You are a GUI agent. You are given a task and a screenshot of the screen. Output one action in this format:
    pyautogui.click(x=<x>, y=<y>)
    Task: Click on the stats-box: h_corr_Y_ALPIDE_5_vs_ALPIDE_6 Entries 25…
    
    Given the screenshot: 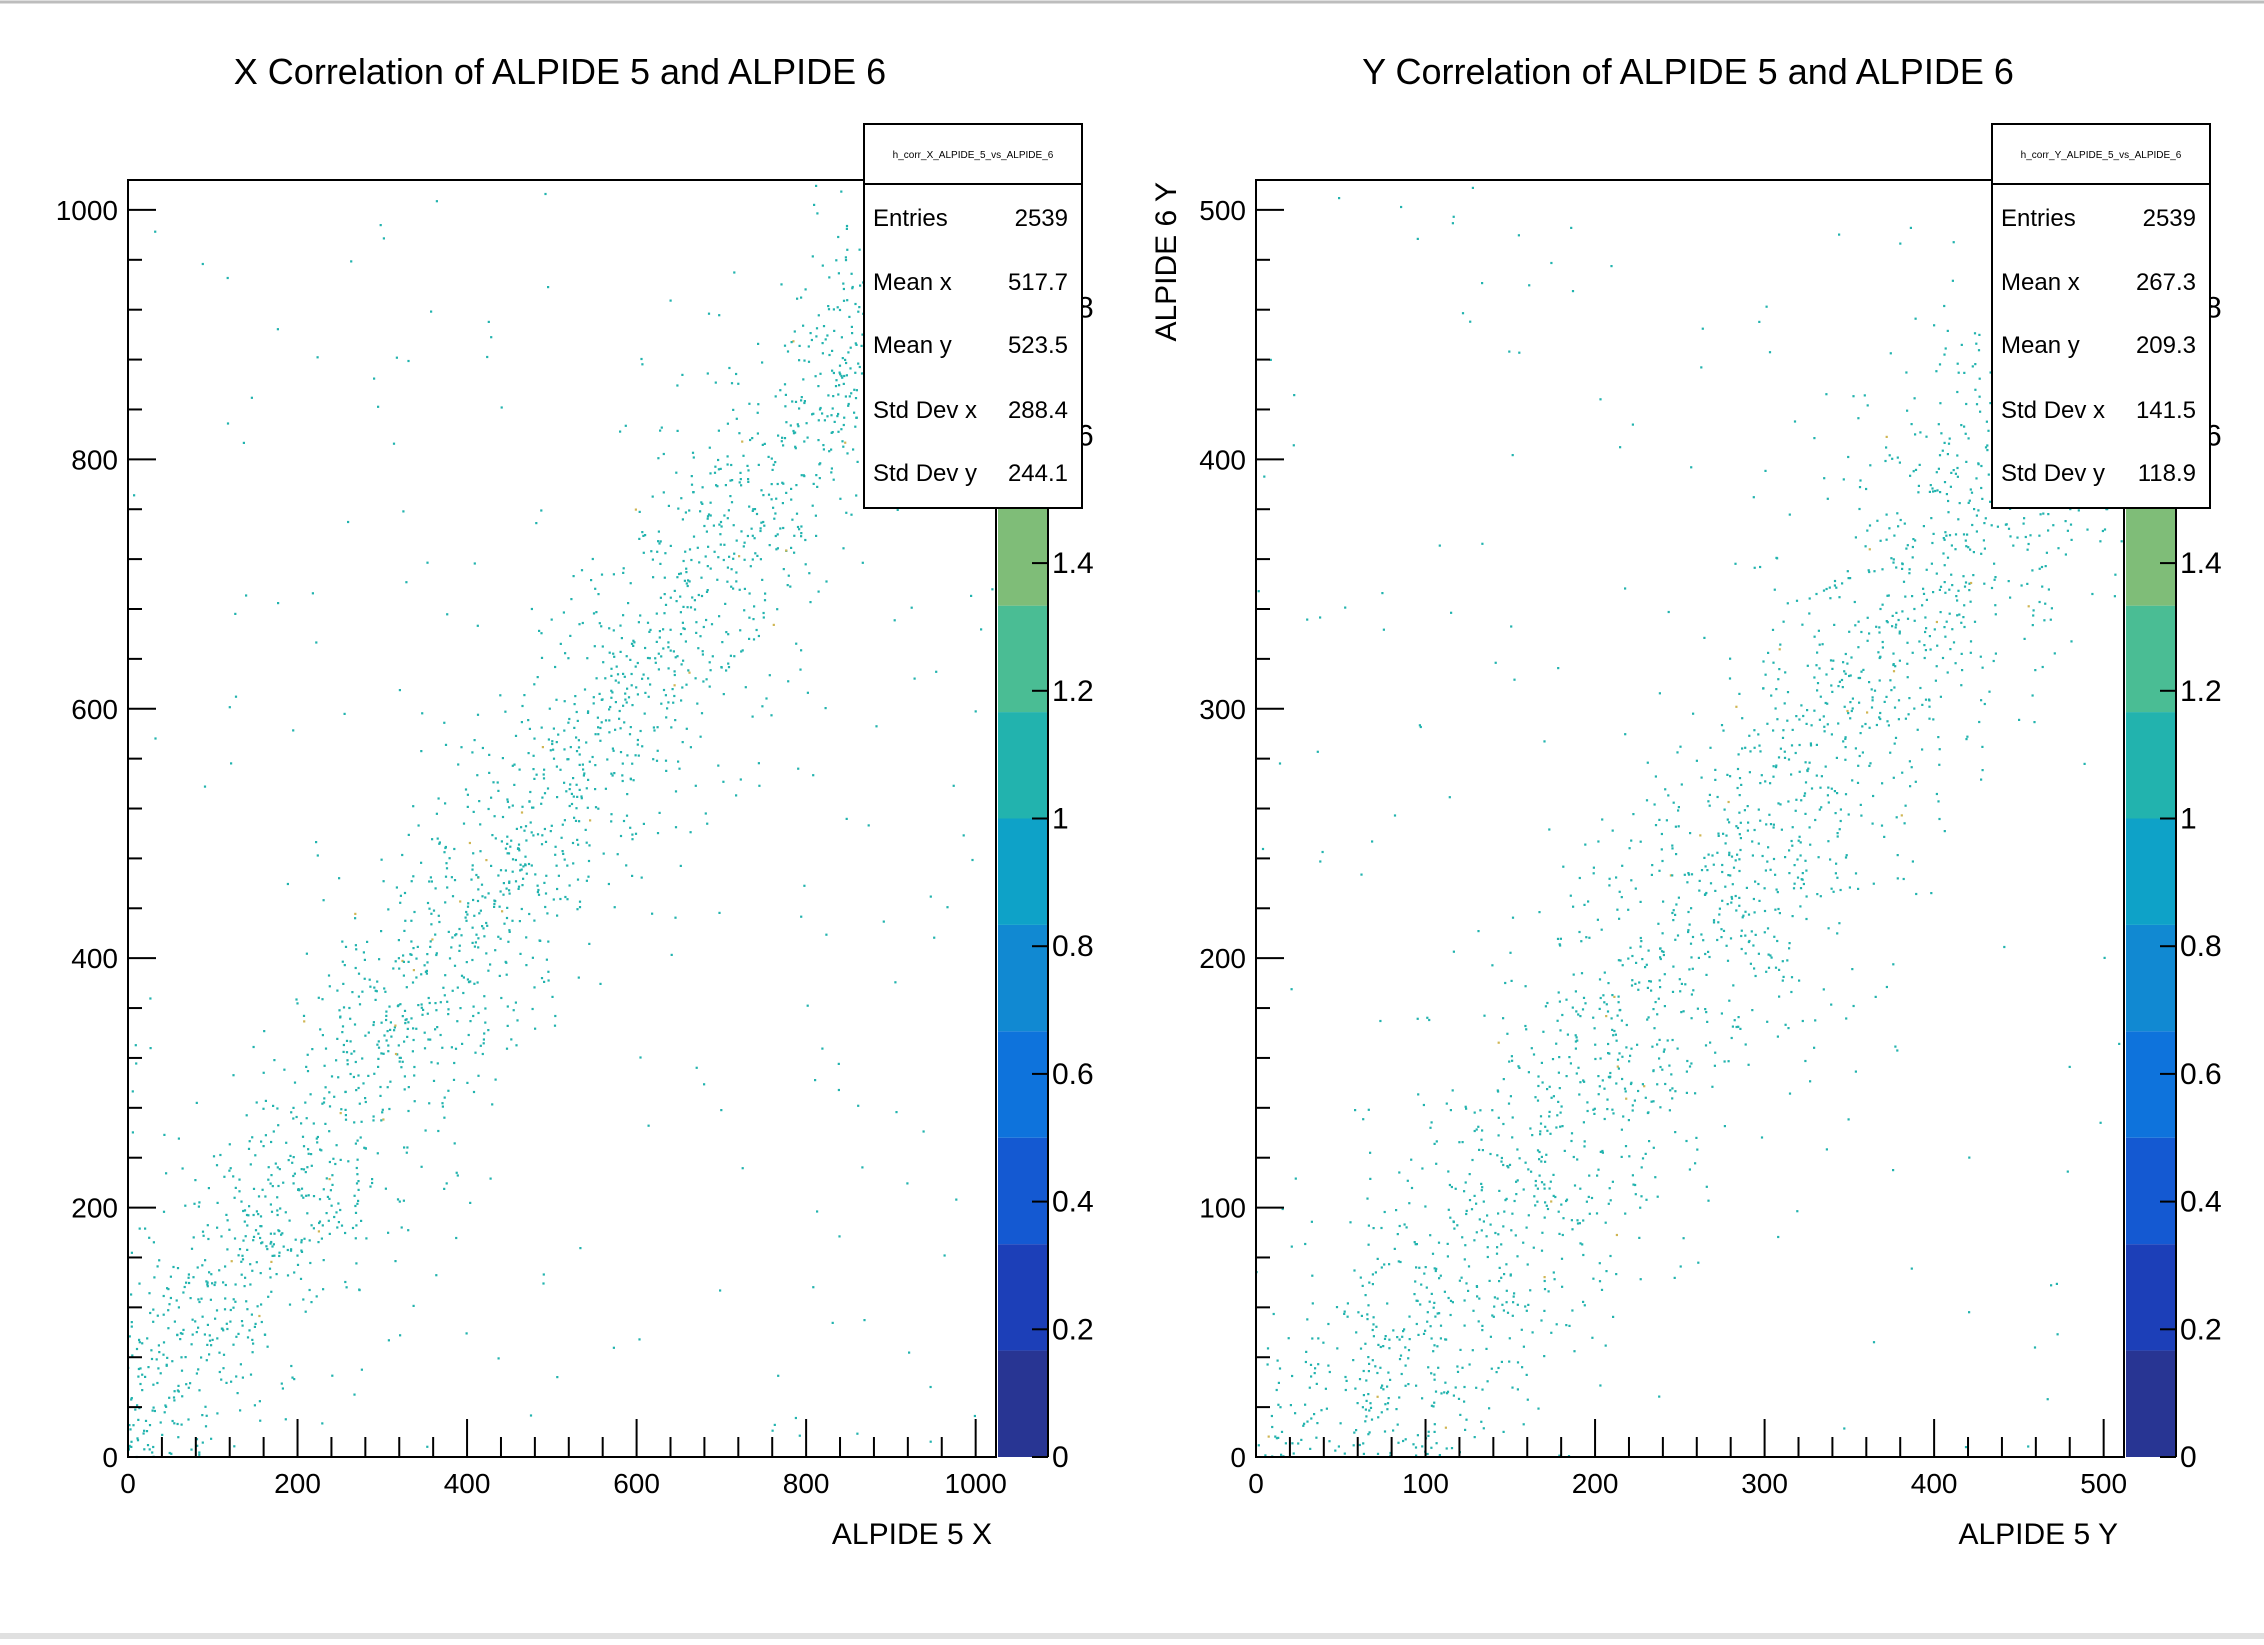 What is the action you would take?
    pyautogui.click(x=2101, y=316)
    